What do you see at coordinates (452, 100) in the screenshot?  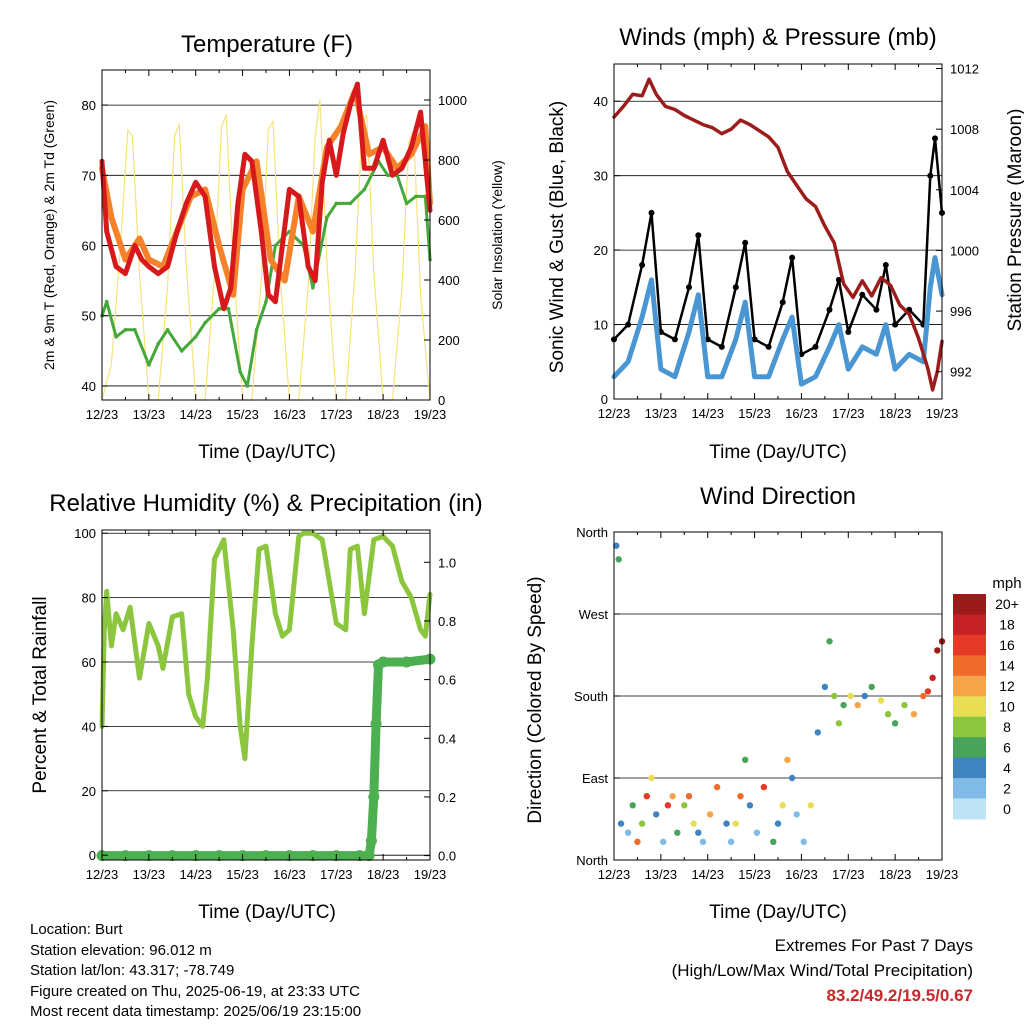 I see `solar-ytick-right-label: 1000` at bounding box center [452, 100].